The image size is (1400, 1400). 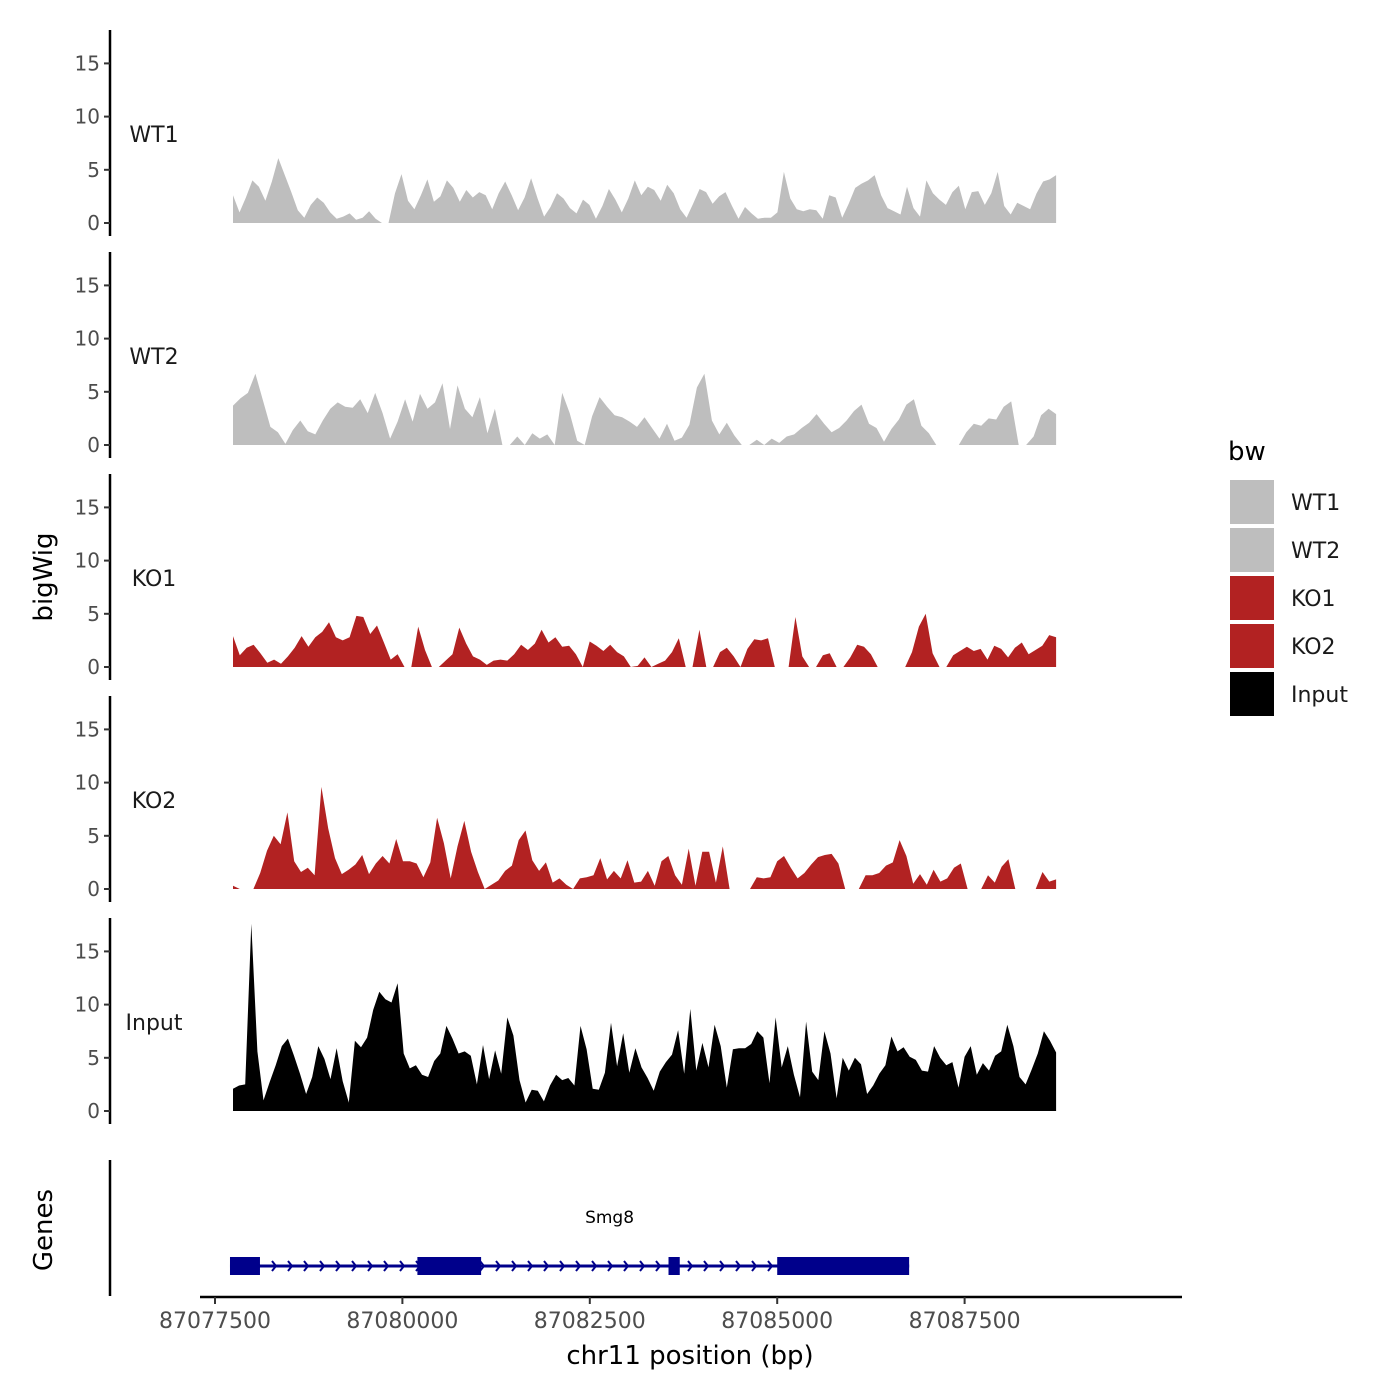 I want to click on legend-item-ko1: KO1, so click(x=1283, y=598).